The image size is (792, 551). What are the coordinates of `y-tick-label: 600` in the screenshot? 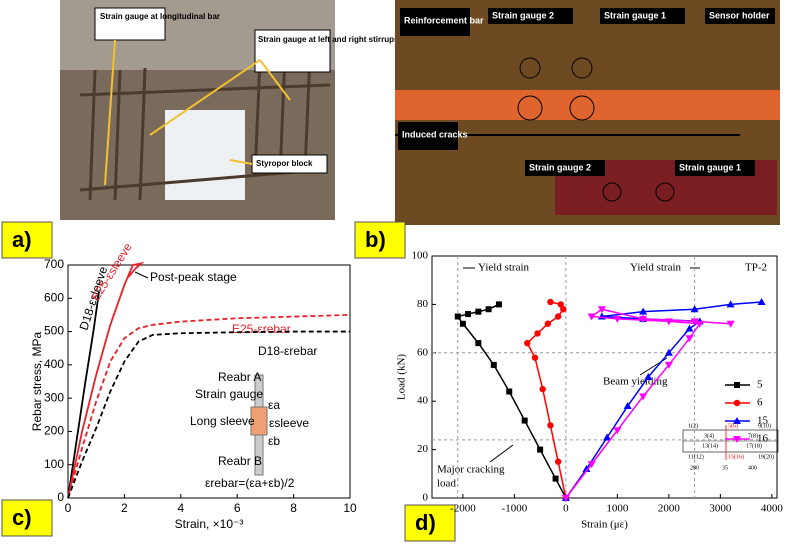 It's located at (54, 297).